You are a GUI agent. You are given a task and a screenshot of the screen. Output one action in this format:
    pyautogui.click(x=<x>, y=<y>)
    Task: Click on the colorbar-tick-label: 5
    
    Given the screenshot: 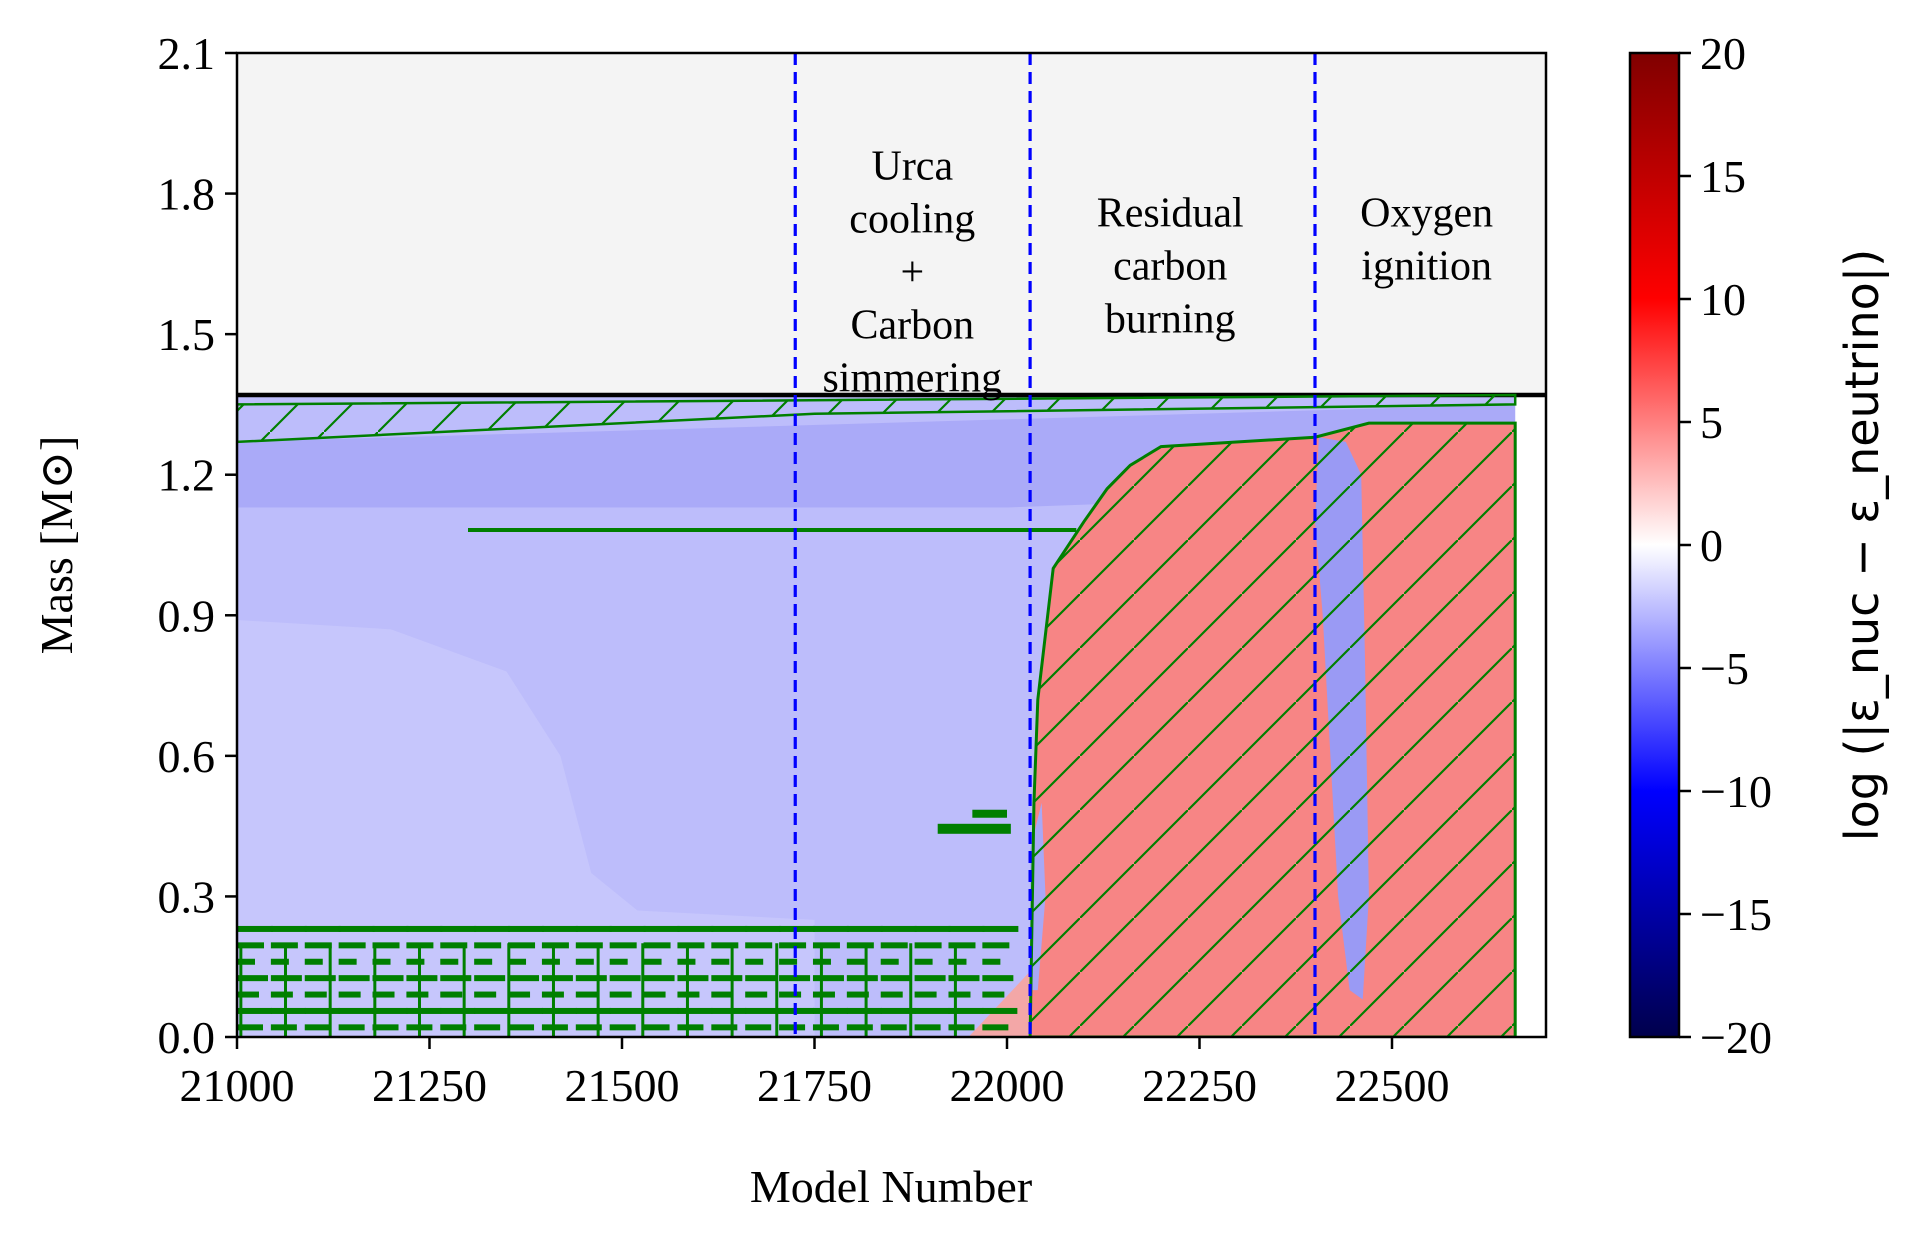 What is the action you would take?
    pyautogui.click(x=1711, y=422)
    